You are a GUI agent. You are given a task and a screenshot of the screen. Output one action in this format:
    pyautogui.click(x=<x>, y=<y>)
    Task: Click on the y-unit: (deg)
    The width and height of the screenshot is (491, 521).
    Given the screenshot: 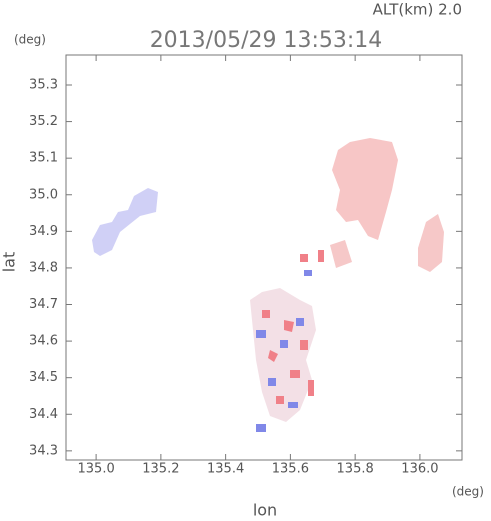 What is the action you would take?
    pyautogui.click(x=30, y=40)
    